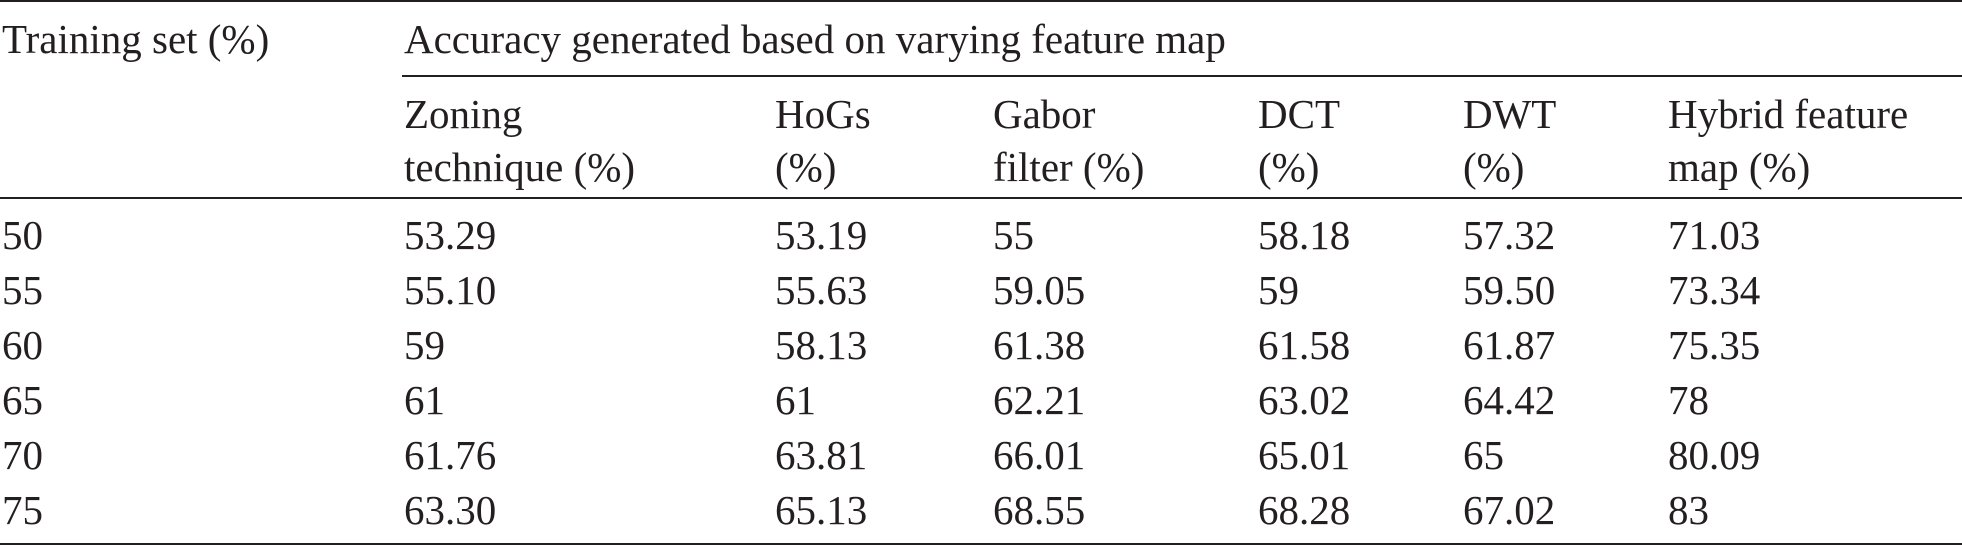  I want to click on header-hybrid-feature-map: Hybrid feature map (%), so click(1788, 140).